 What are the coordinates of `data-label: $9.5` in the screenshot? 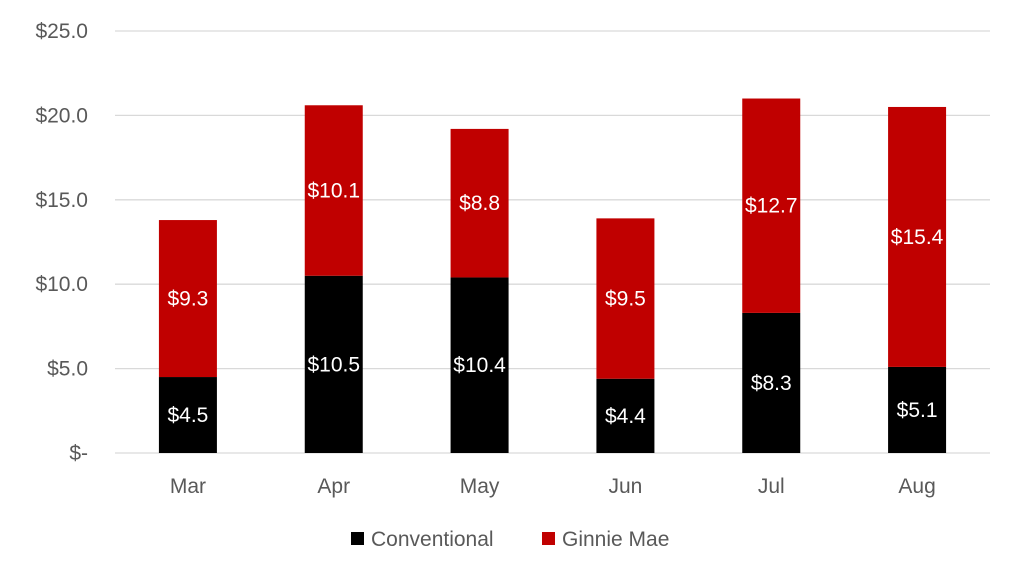 It's located at (625, 299).